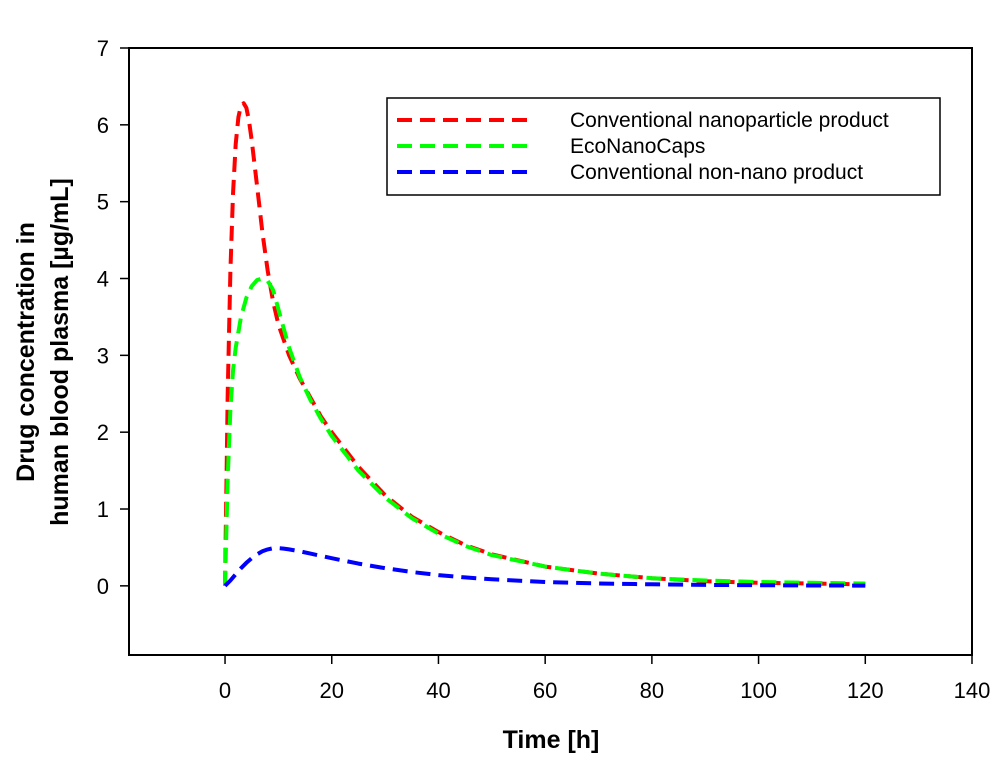  What do you see at coordinates (604, 679) in the screenshot?
I see `x-axis-ticks: 0 20 40 60 80 100 120 140` at bounding box center [604, 679].